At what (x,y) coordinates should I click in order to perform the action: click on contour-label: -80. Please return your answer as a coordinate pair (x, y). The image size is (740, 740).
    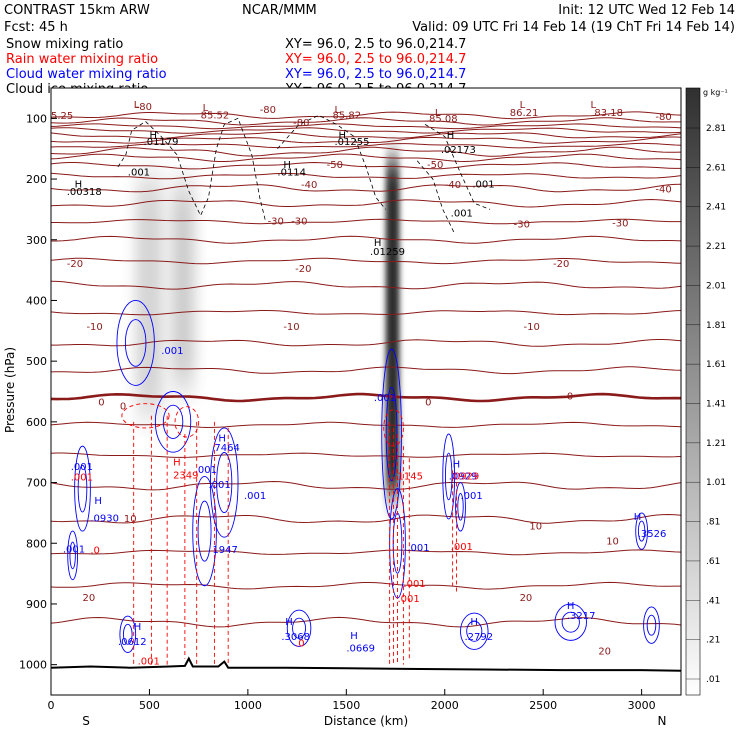
    Looking at the image, I should click on (663, 117).